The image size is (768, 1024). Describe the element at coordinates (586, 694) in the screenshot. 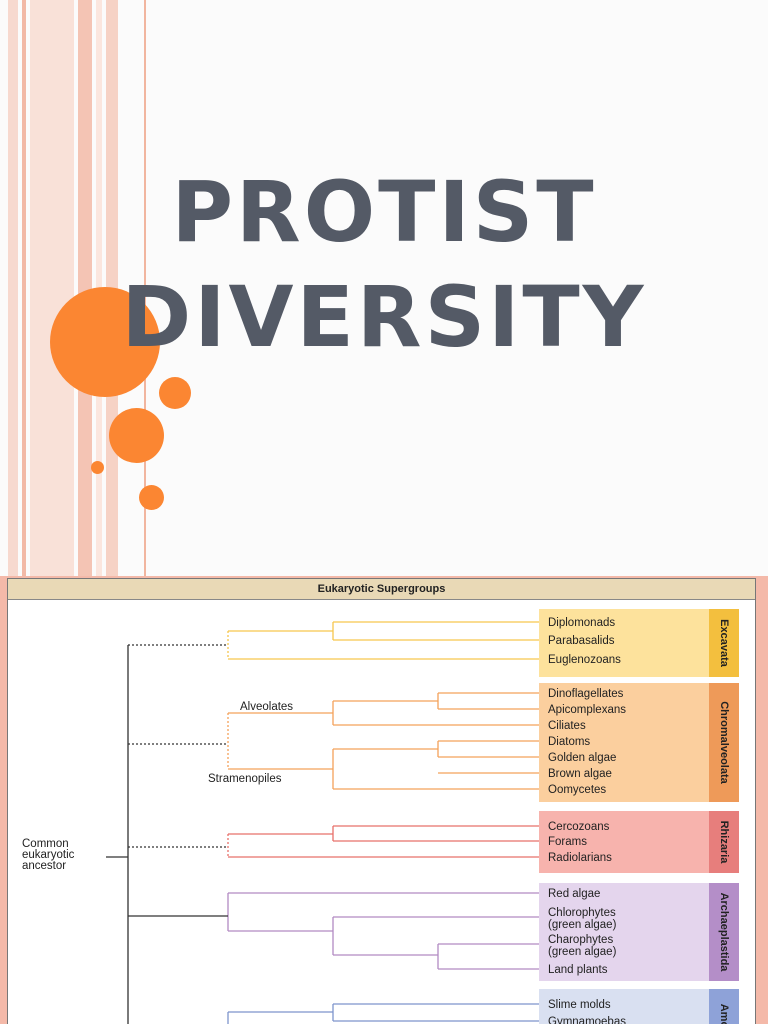

I see `taxon-label: Dinoflagellates` at that location.